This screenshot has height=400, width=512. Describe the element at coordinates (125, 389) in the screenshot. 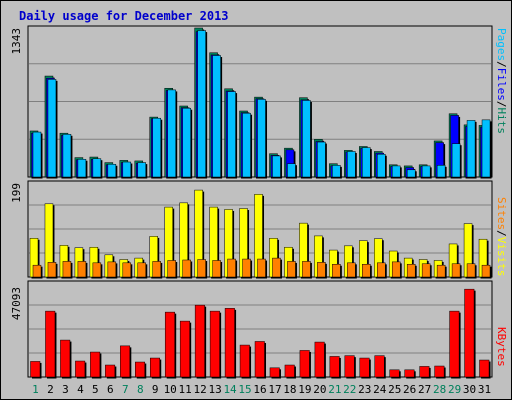

I see `day-label: 7` at that location.